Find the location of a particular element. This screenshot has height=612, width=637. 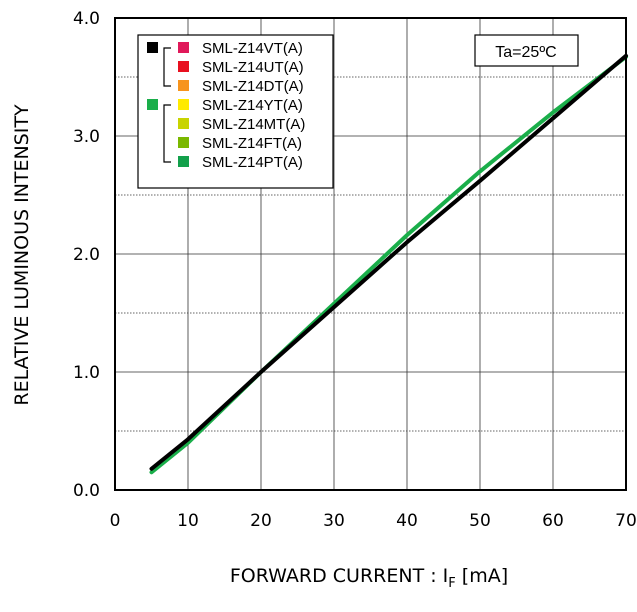

annotation-box: Ta=25ºC is located at coordinates (526, 50).